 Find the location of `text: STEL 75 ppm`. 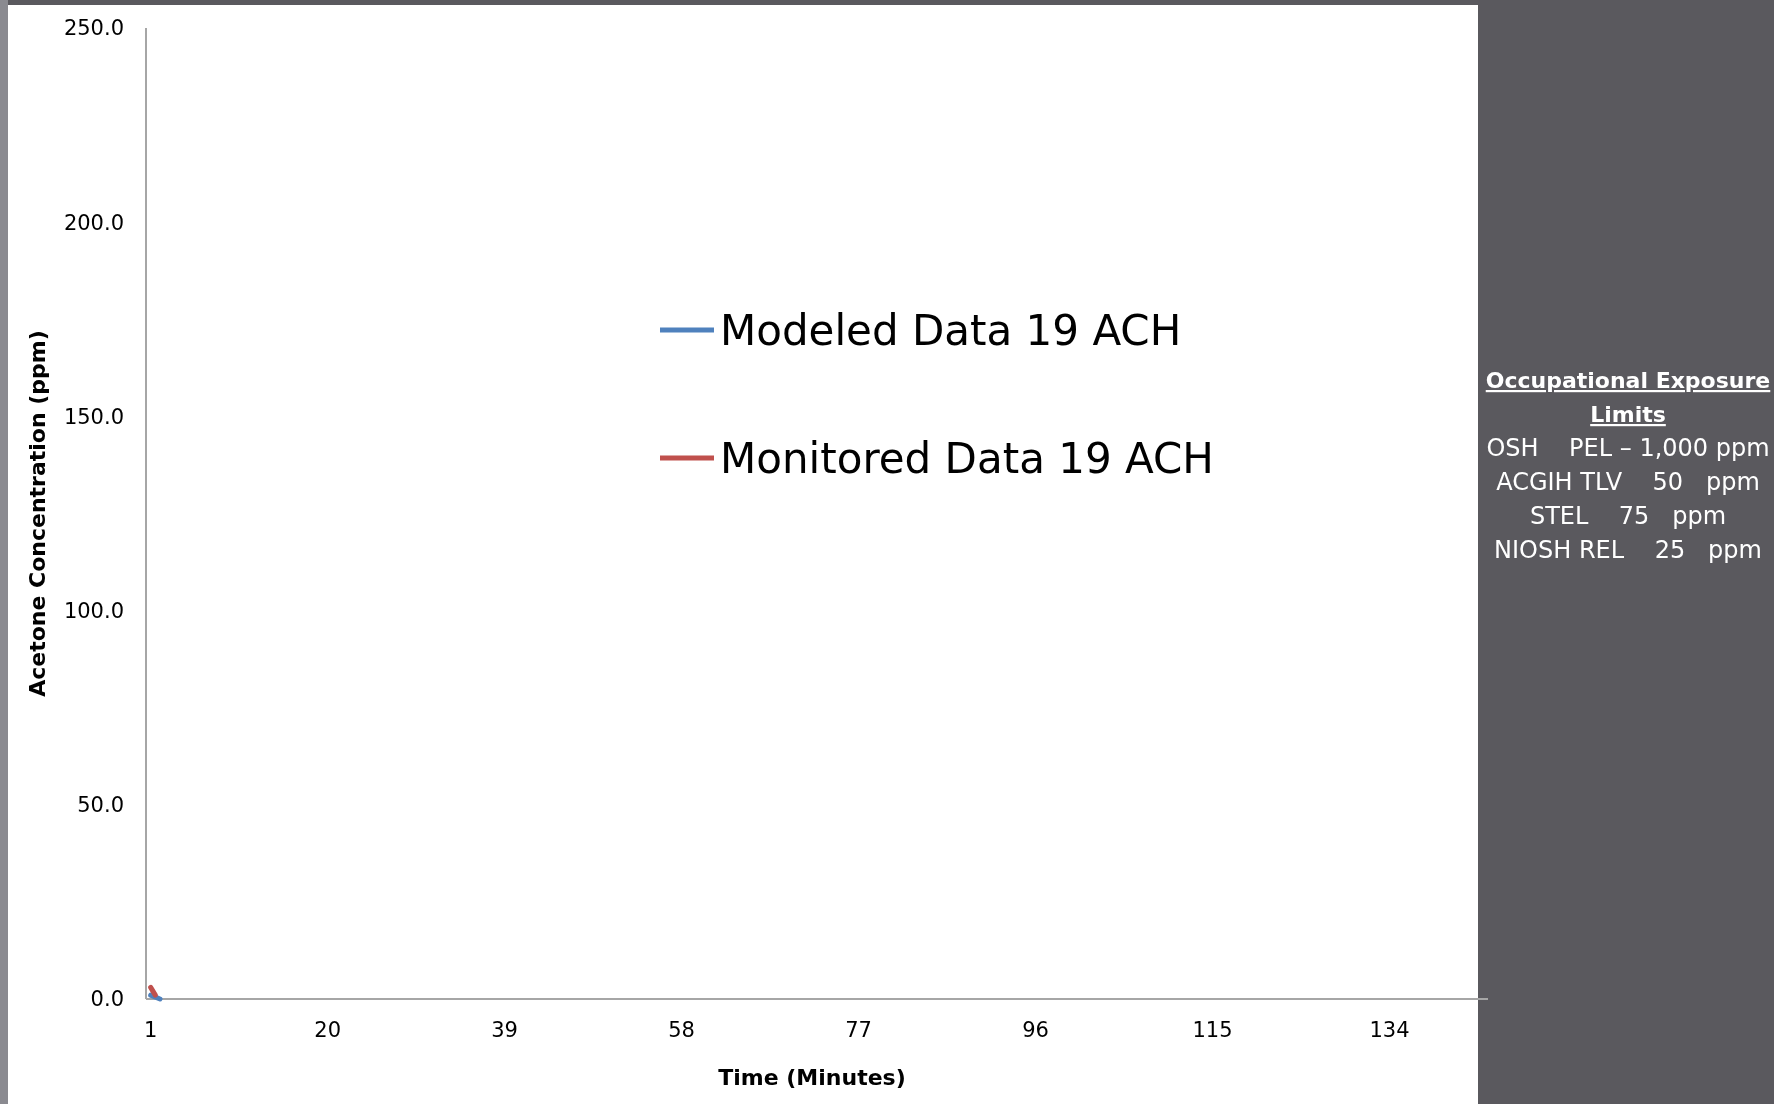

text: STEL 75 ppm is located at coordinates (1628, 516).